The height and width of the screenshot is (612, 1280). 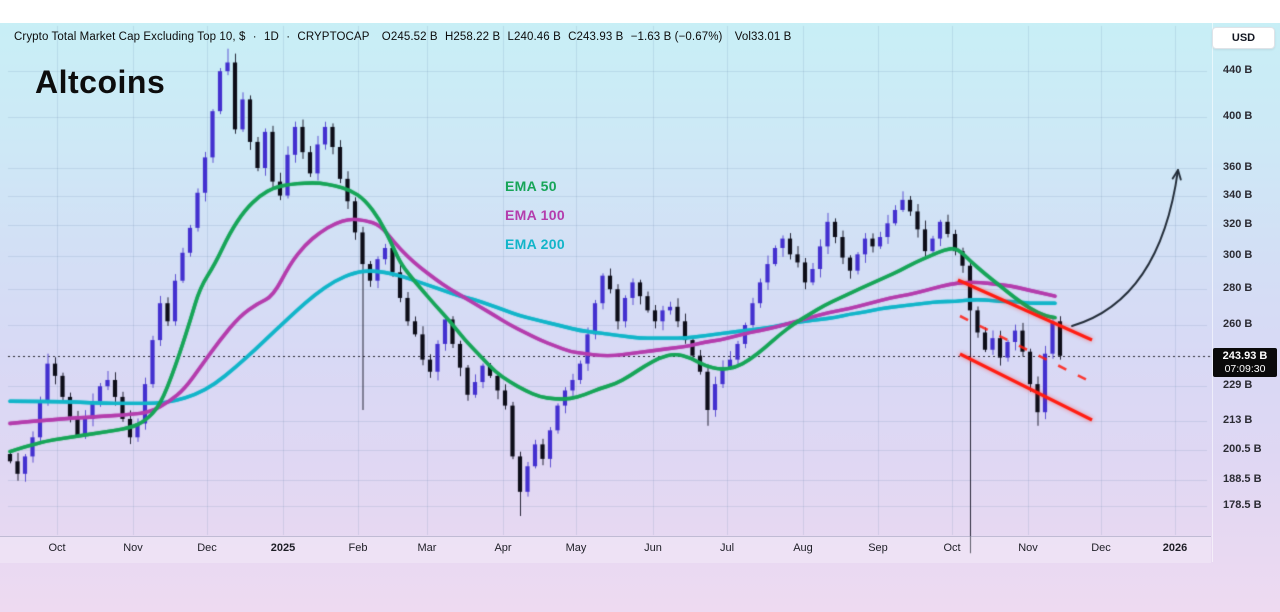 I want to click on price-tick-label: 178.5 B, so click(x=1242, y=505).